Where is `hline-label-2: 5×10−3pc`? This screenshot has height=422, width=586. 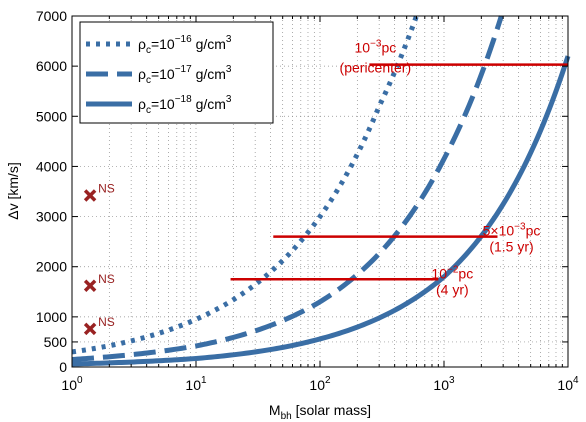 hline-label-2: 5×10−3pc is located at coordinates (512, 230).